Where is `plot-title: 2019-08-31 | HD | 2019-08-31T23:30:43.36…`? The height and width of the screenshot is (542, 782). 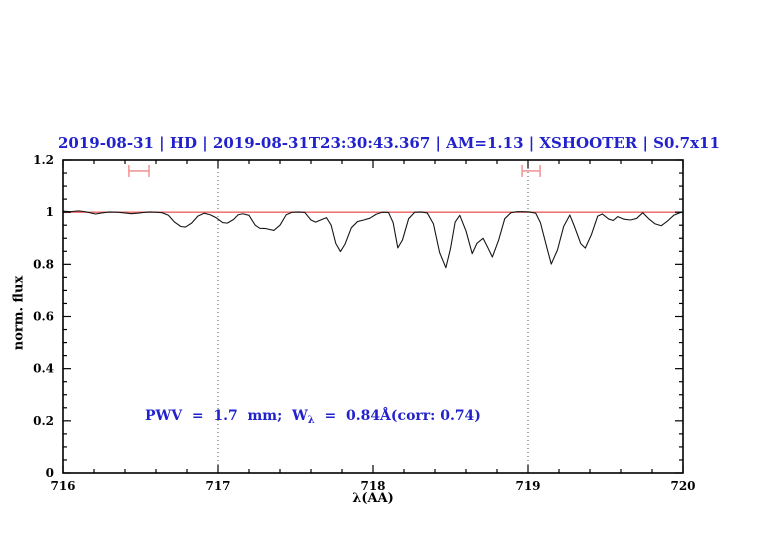
plot-title: 2019-08-31 | HD | 2019-08-31T23:30:43.36… is located at coordinates (389, 143).